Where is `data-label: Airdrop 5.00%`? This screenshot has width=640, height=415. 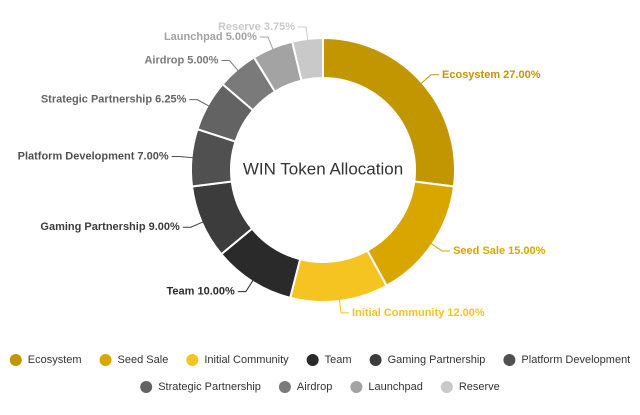
data-label: Airdrop 5.00% is located at coordinates (181, 60).